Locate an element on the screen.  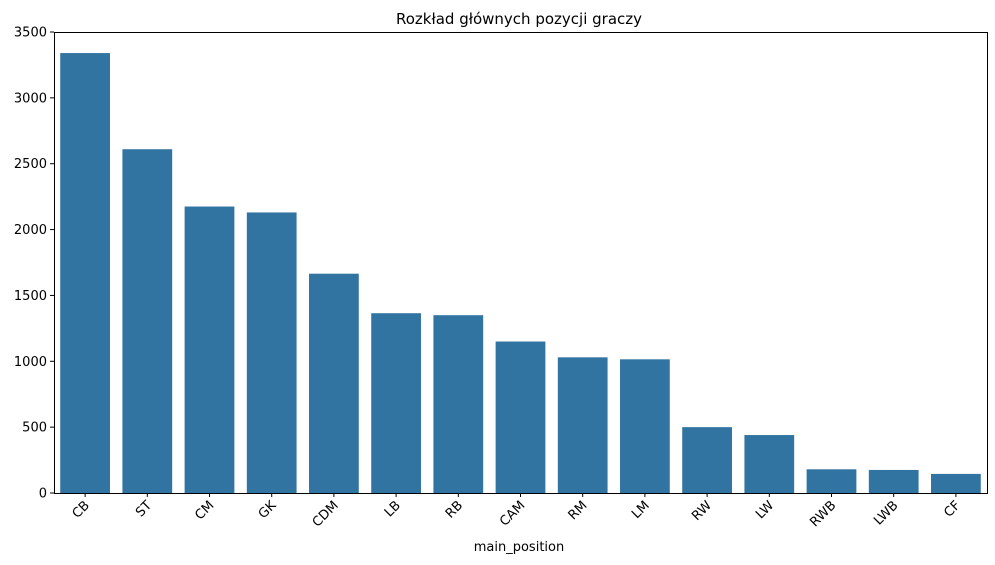
x-tick-label: LWB is located at coordinates (886, 513).